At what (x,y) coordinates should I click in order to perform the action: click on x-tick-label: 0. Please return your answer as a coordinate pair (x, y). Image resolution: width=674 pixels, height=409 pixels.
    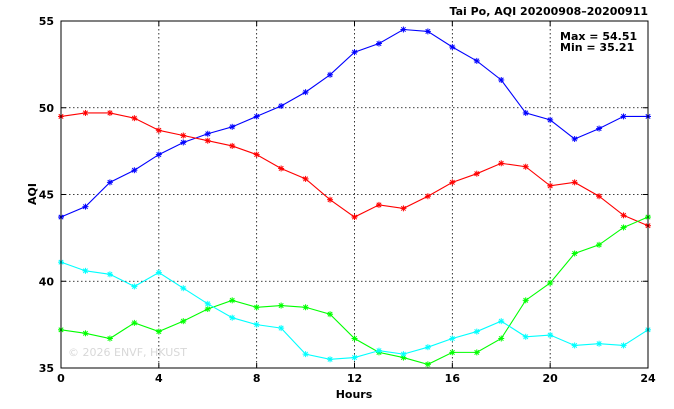
    Looking at the image, I should click on (61, 378).